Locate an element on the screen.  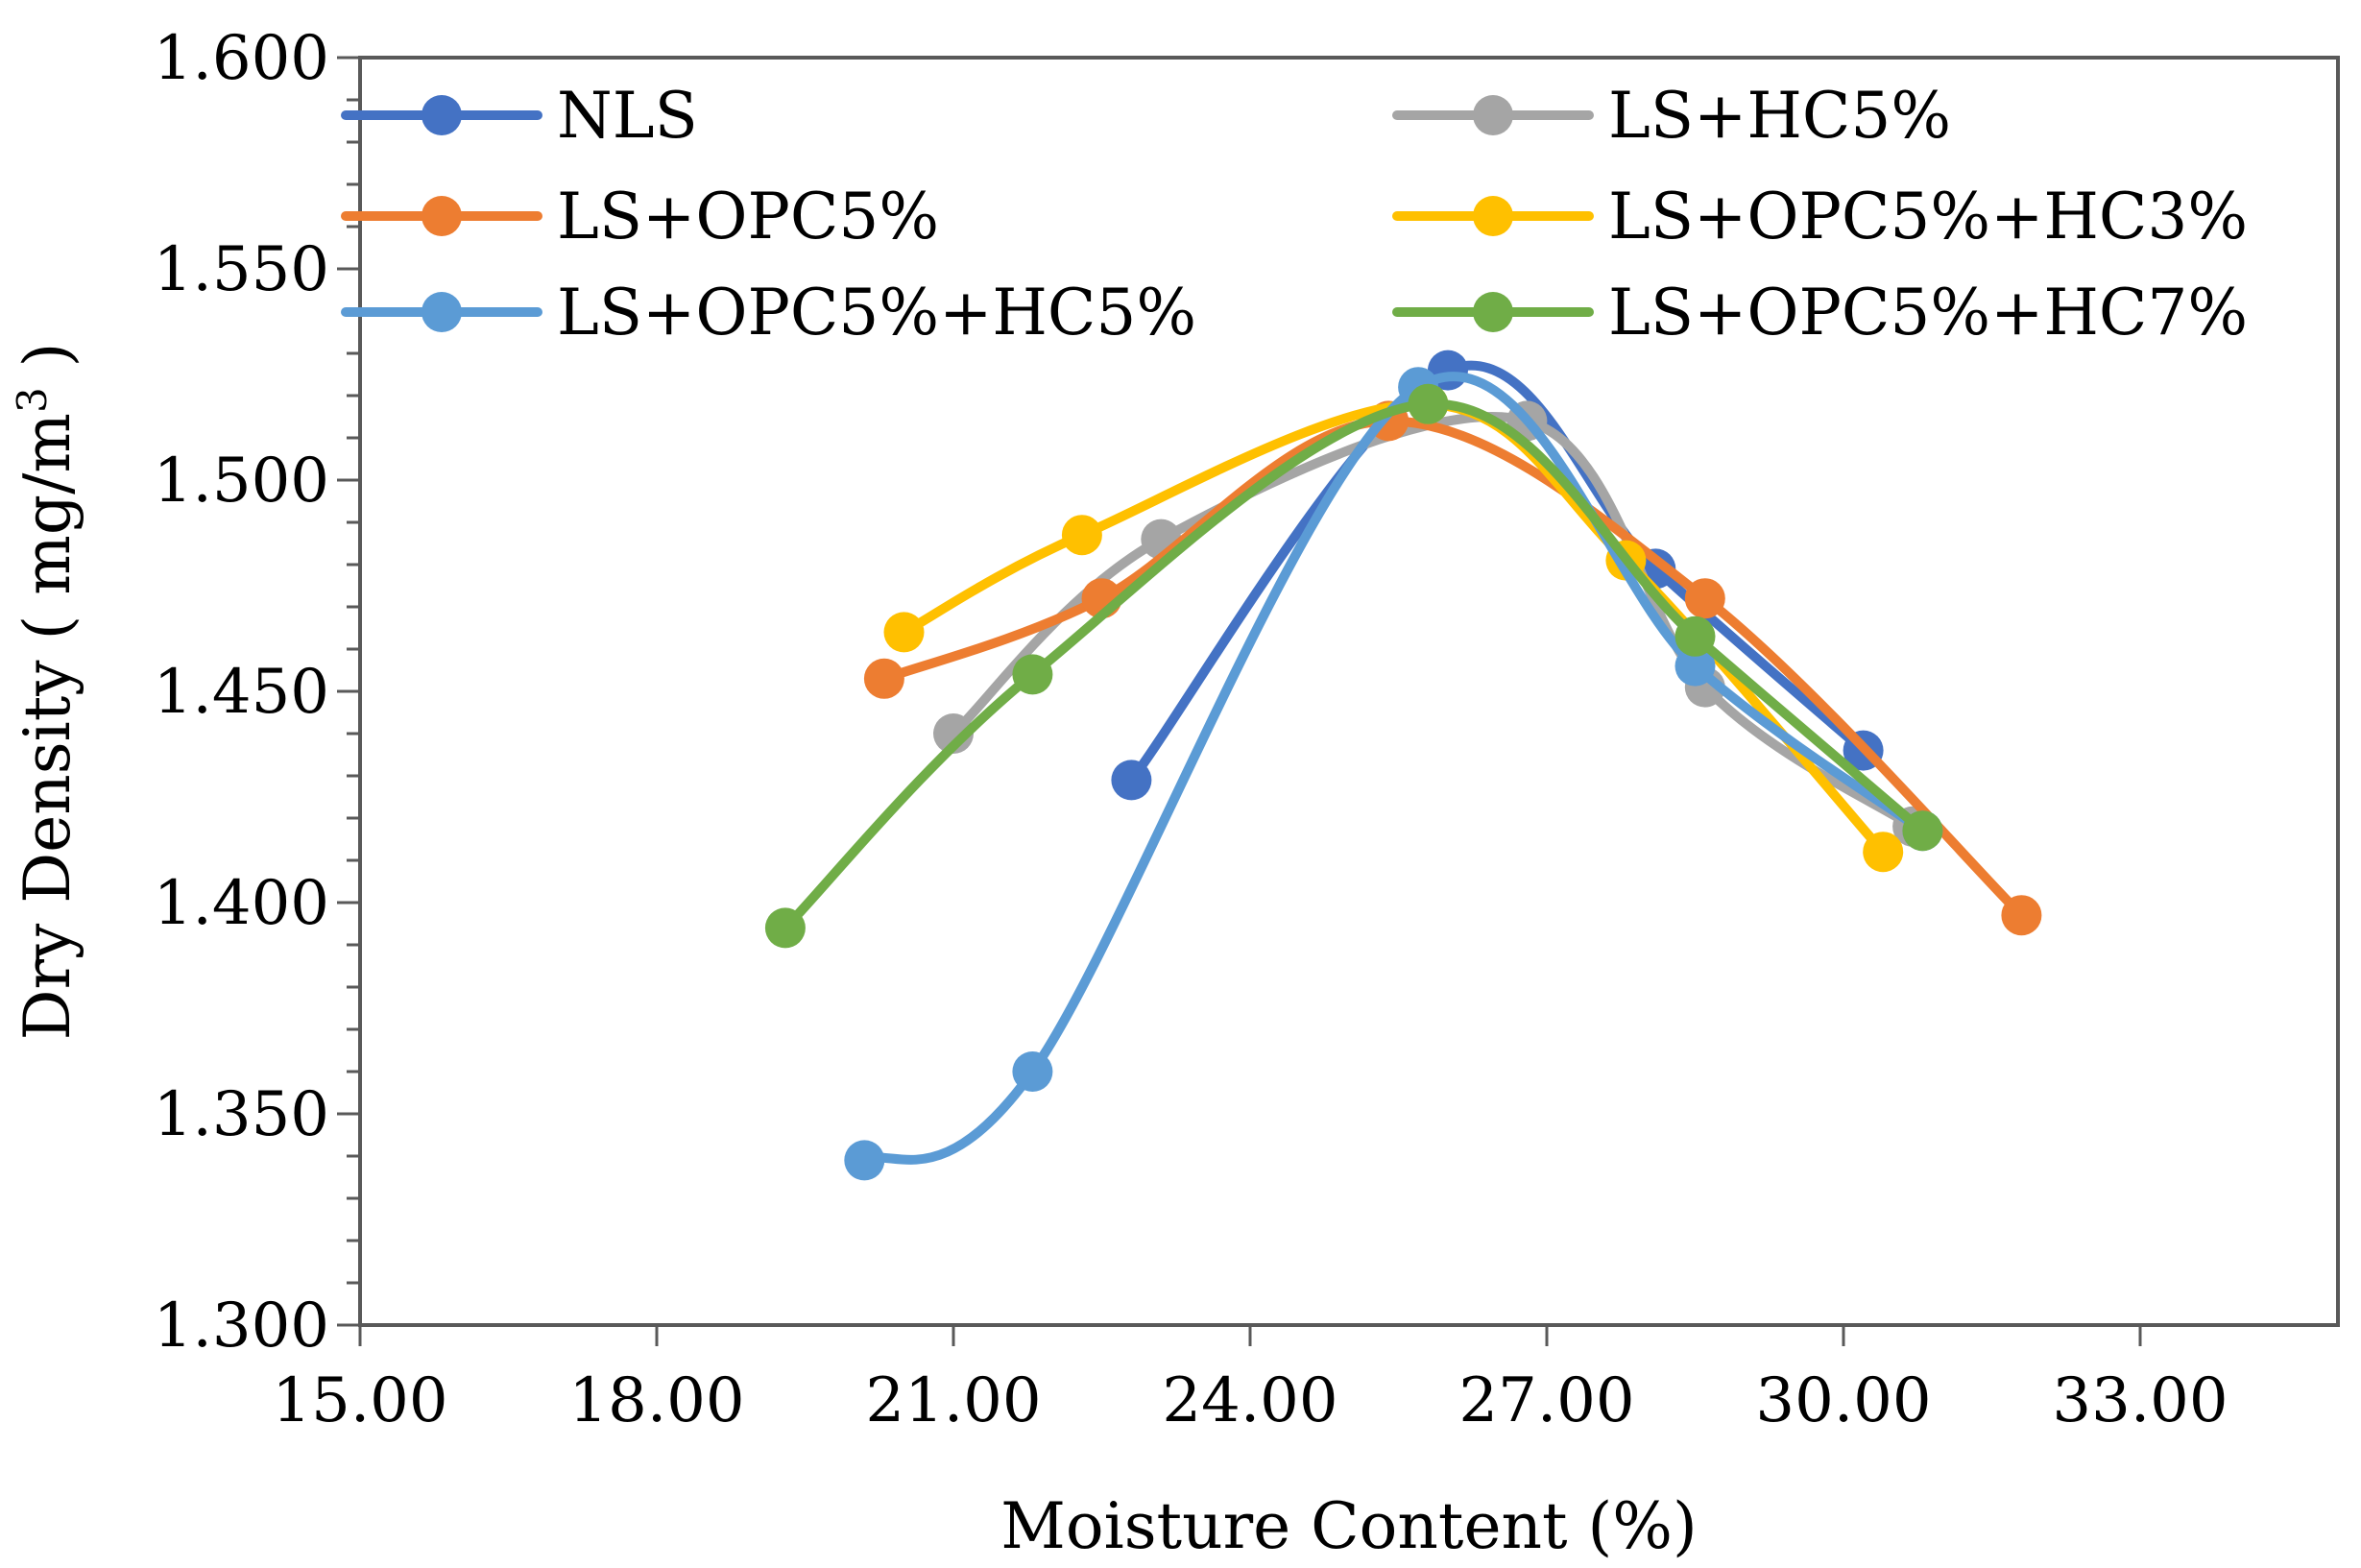
x-tick-label: 27.00 is located at coordinates (1546, 1400).